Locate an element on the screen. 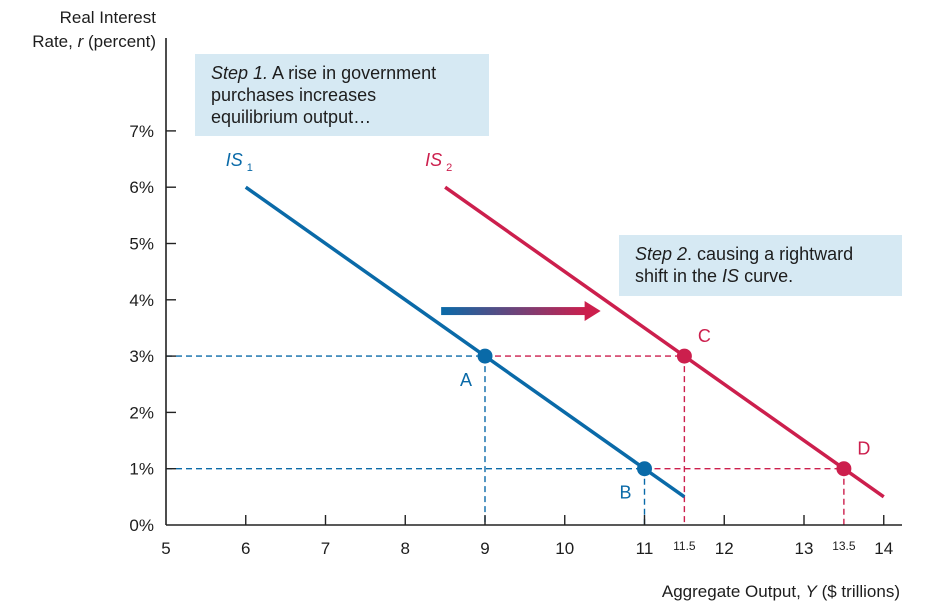 The height and width of the screenshot is (613, 931). point-label-a: A is located at coordinates (466, 380).